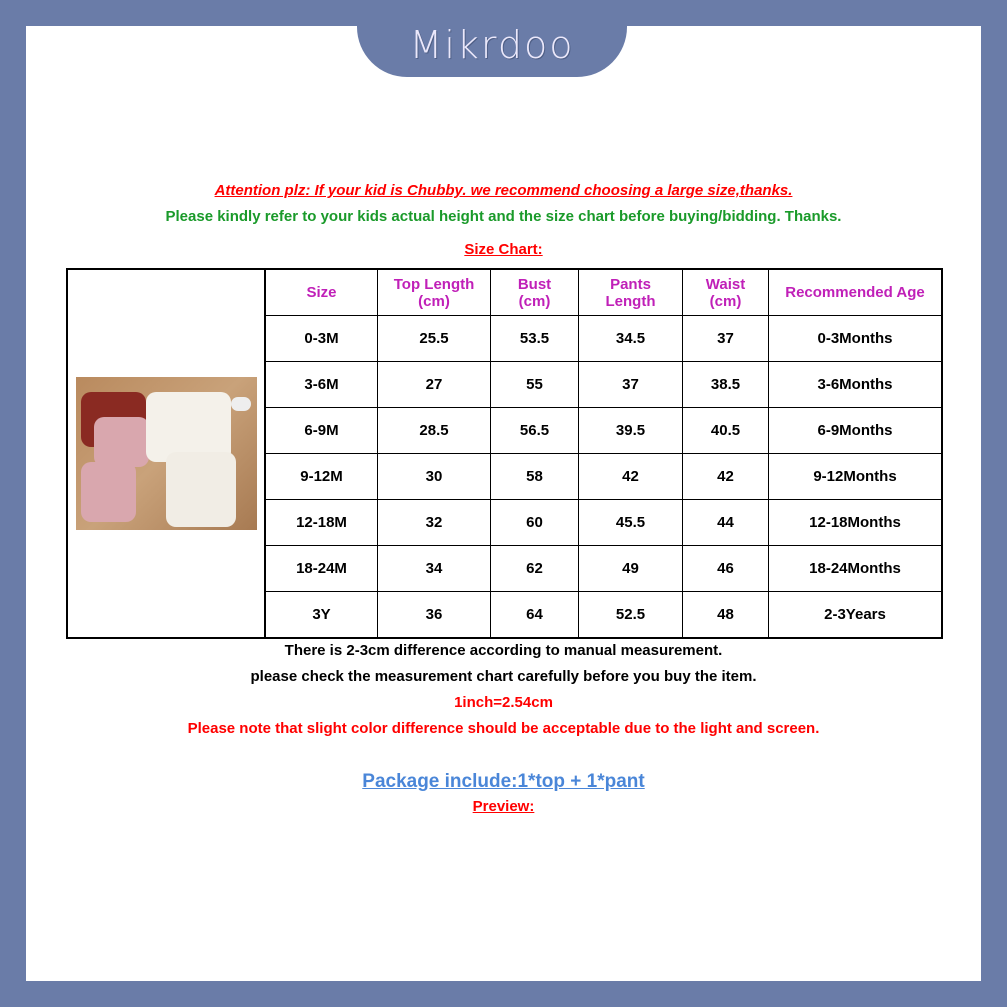  What do you see at coordinates (855, 338) in the screenshot?
I see `table-cell: 0-3Months` at bounding box center [855, 338].